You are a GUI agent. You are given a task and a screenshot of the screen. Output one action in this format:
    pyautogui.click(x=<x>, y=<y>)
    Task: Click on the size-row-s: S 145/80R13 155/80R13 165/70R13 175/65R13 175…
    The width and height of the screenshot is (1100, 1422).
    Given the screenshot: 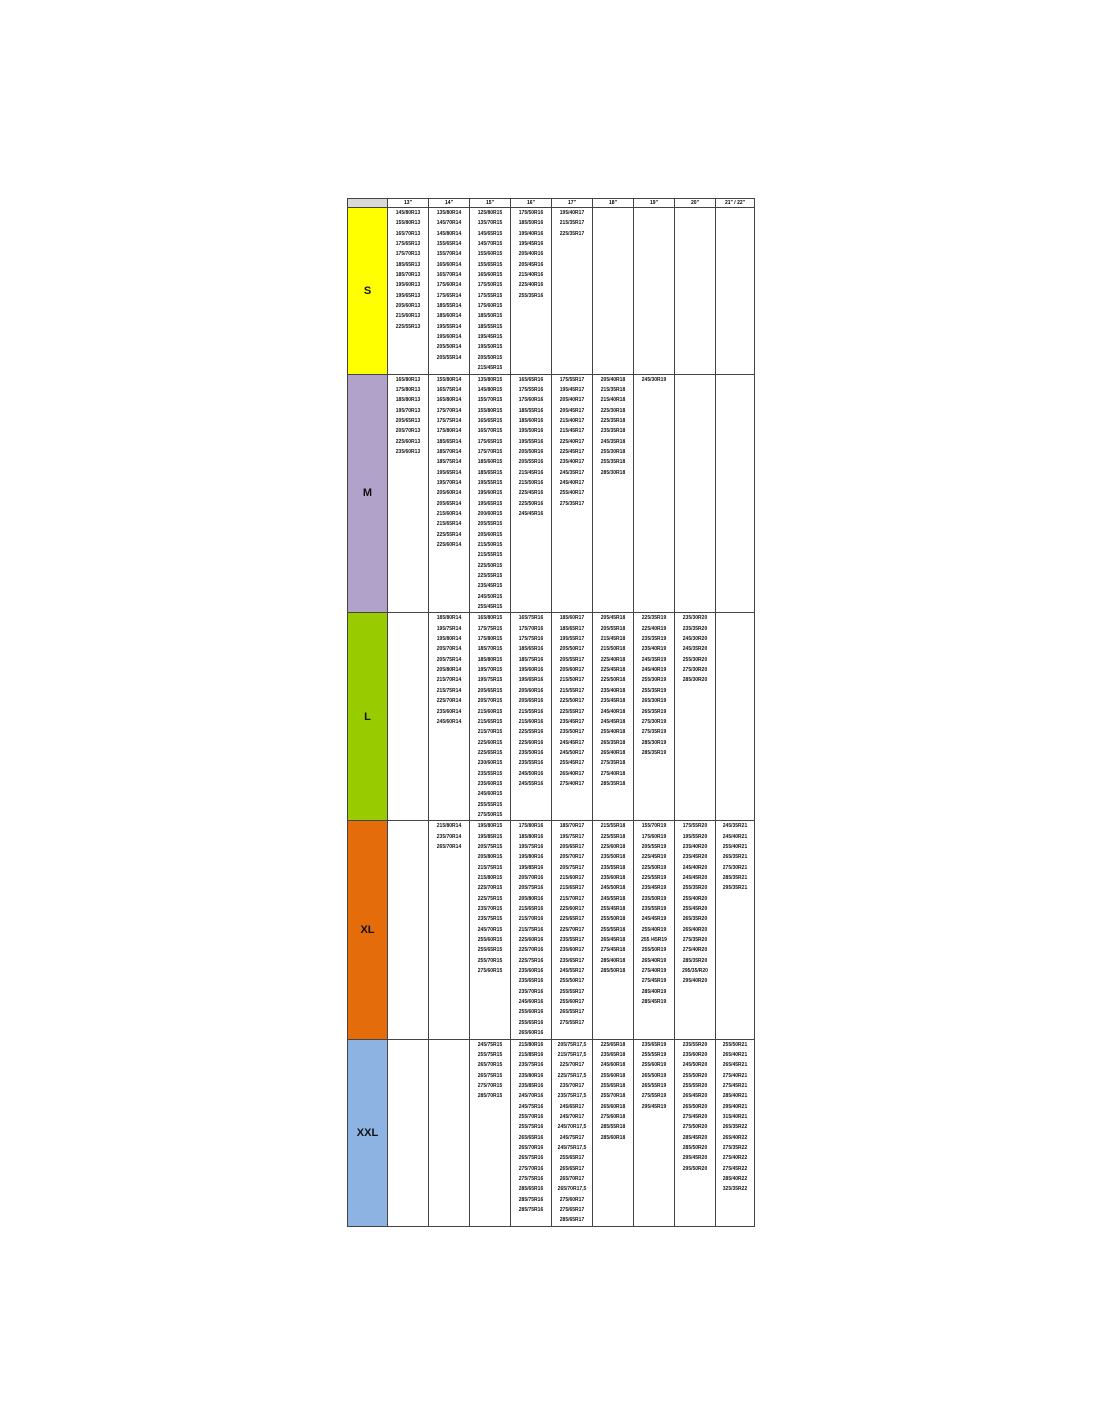 What is the action you would take?
    pyautogui.click(x=551, y=291)
    